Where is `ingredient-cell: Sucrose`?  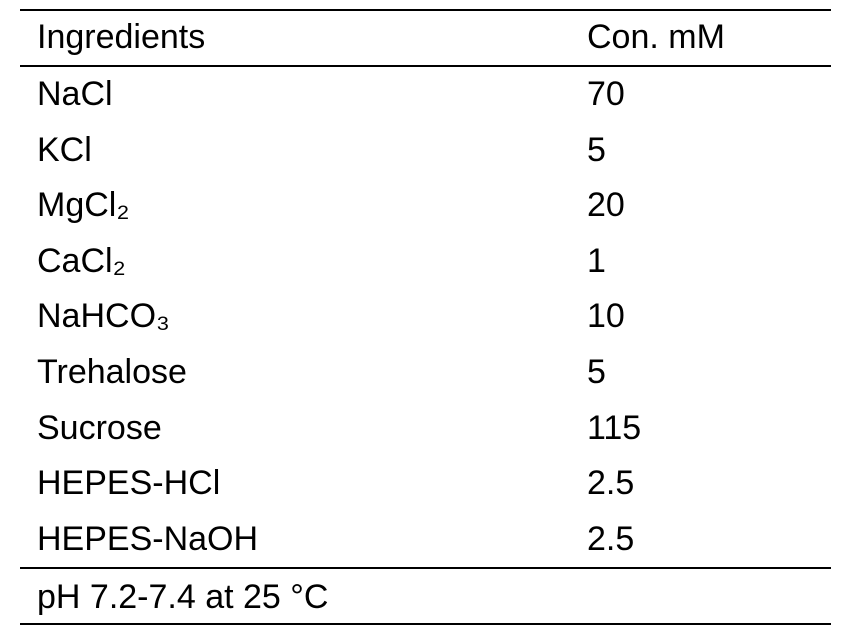
ingredient-cell: Sucrose is located at coordinates (99, 427).